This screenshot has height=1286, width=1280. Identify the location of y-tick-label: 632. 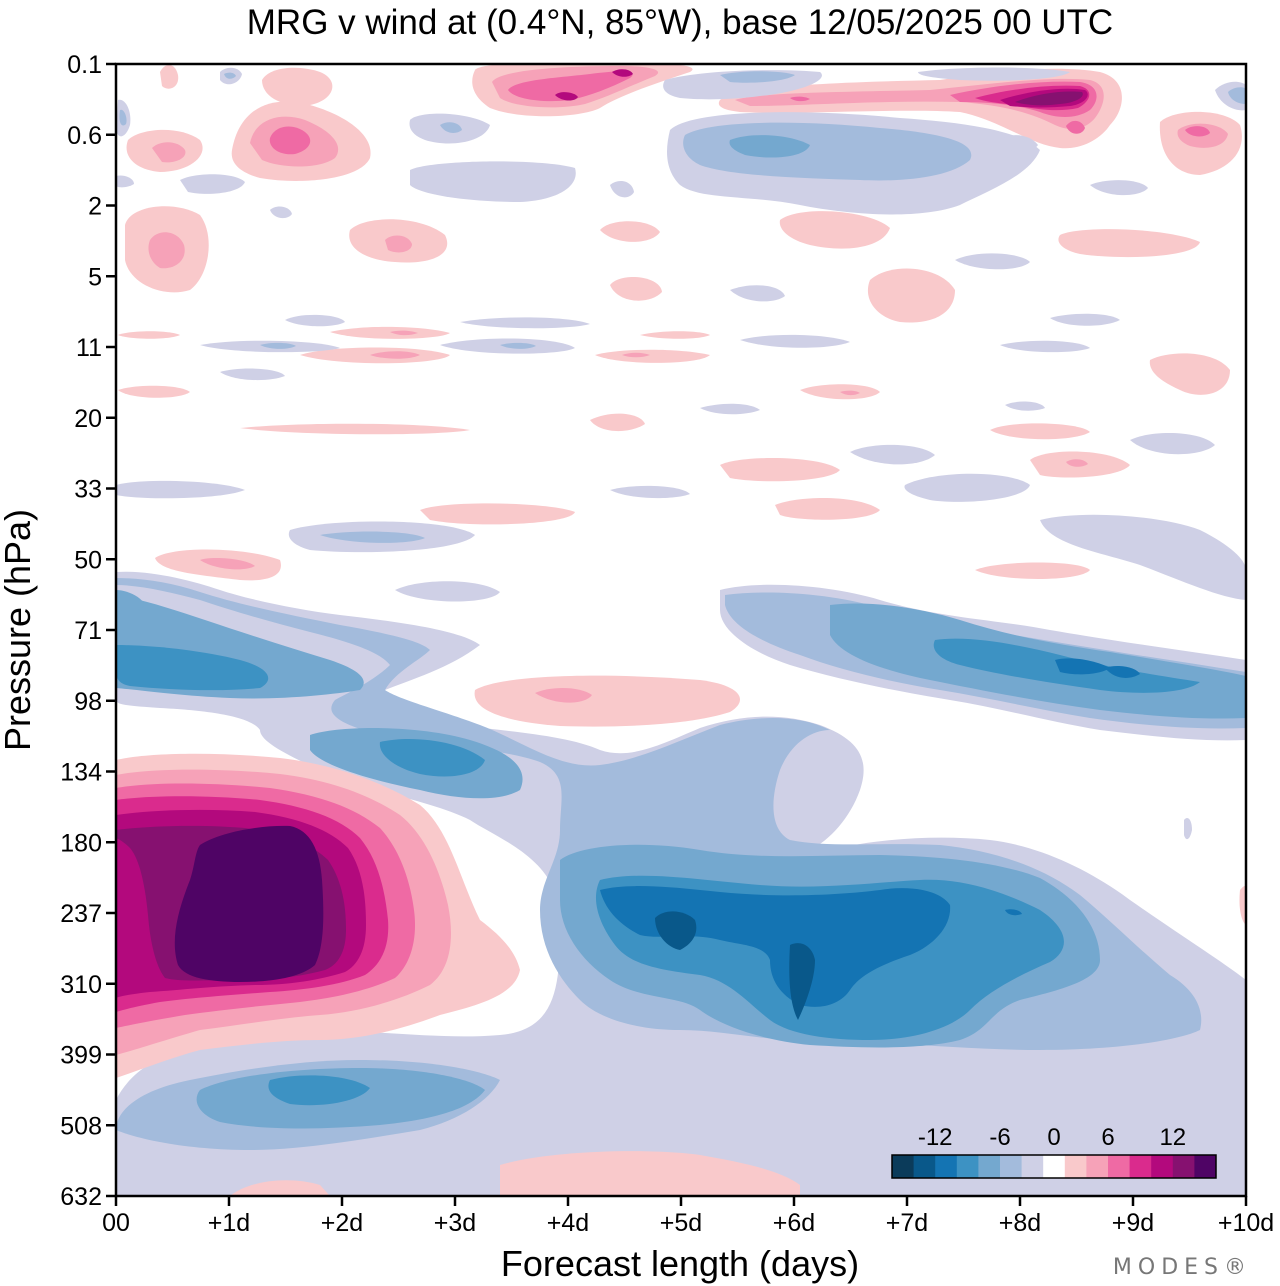
(81, 1197).